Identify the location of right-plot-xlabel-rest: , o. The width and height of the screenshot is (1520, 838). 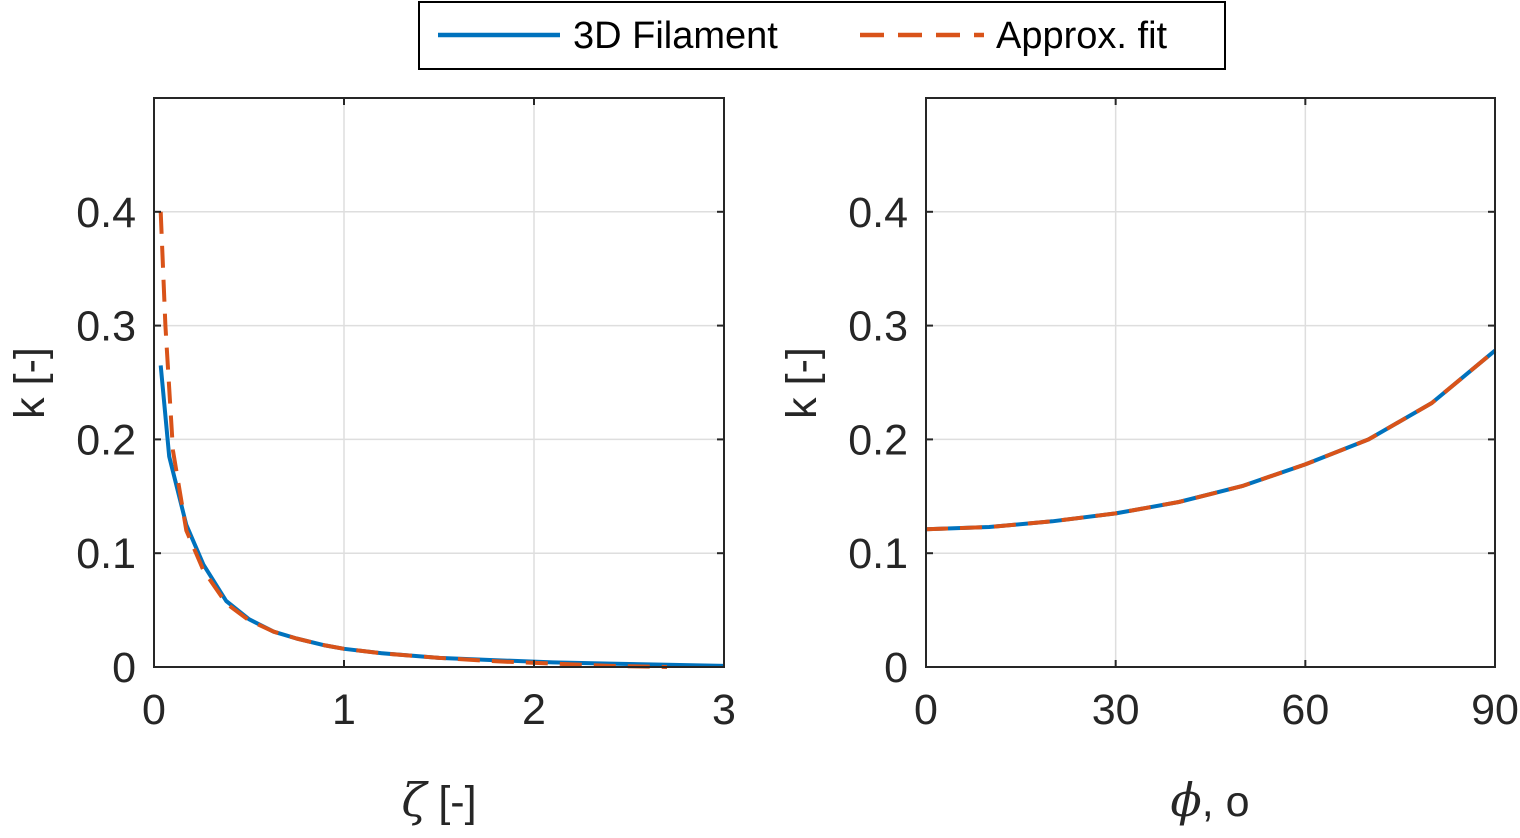
(1226, 802).